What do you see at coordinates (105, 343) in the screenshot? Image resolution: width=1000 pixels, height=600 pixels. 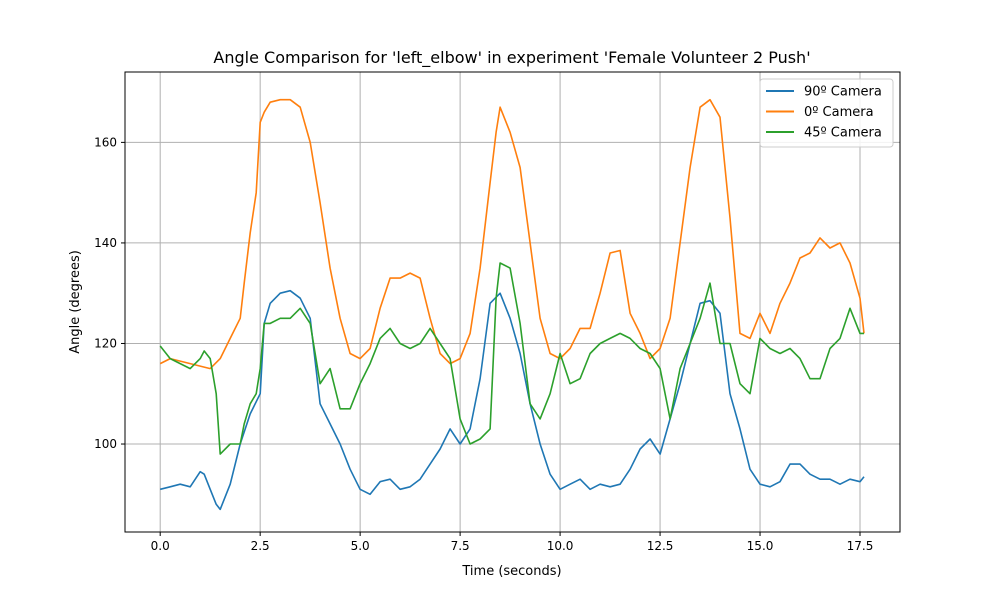 I see `y-tick-label: 120` at bounding box center [105, 343].